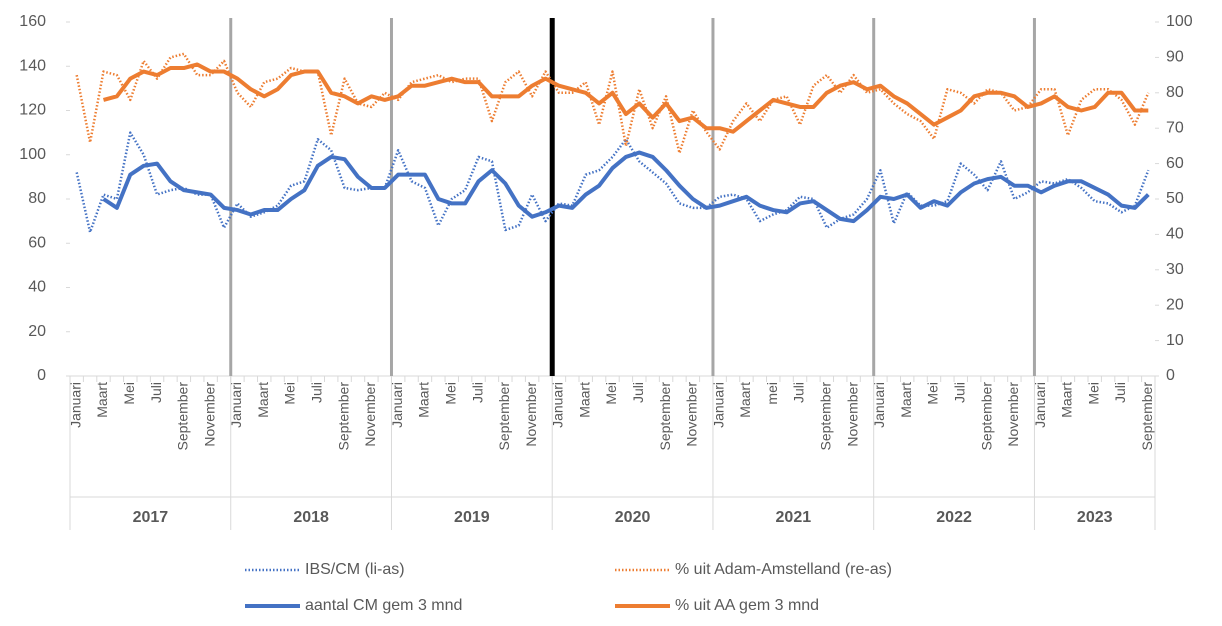 The image size is (1222, 626). Describe the element at coordinates (783, 569) in the screenshot. I see `legend-label: % uit Adam-Amstelland (re-as)` at that location.